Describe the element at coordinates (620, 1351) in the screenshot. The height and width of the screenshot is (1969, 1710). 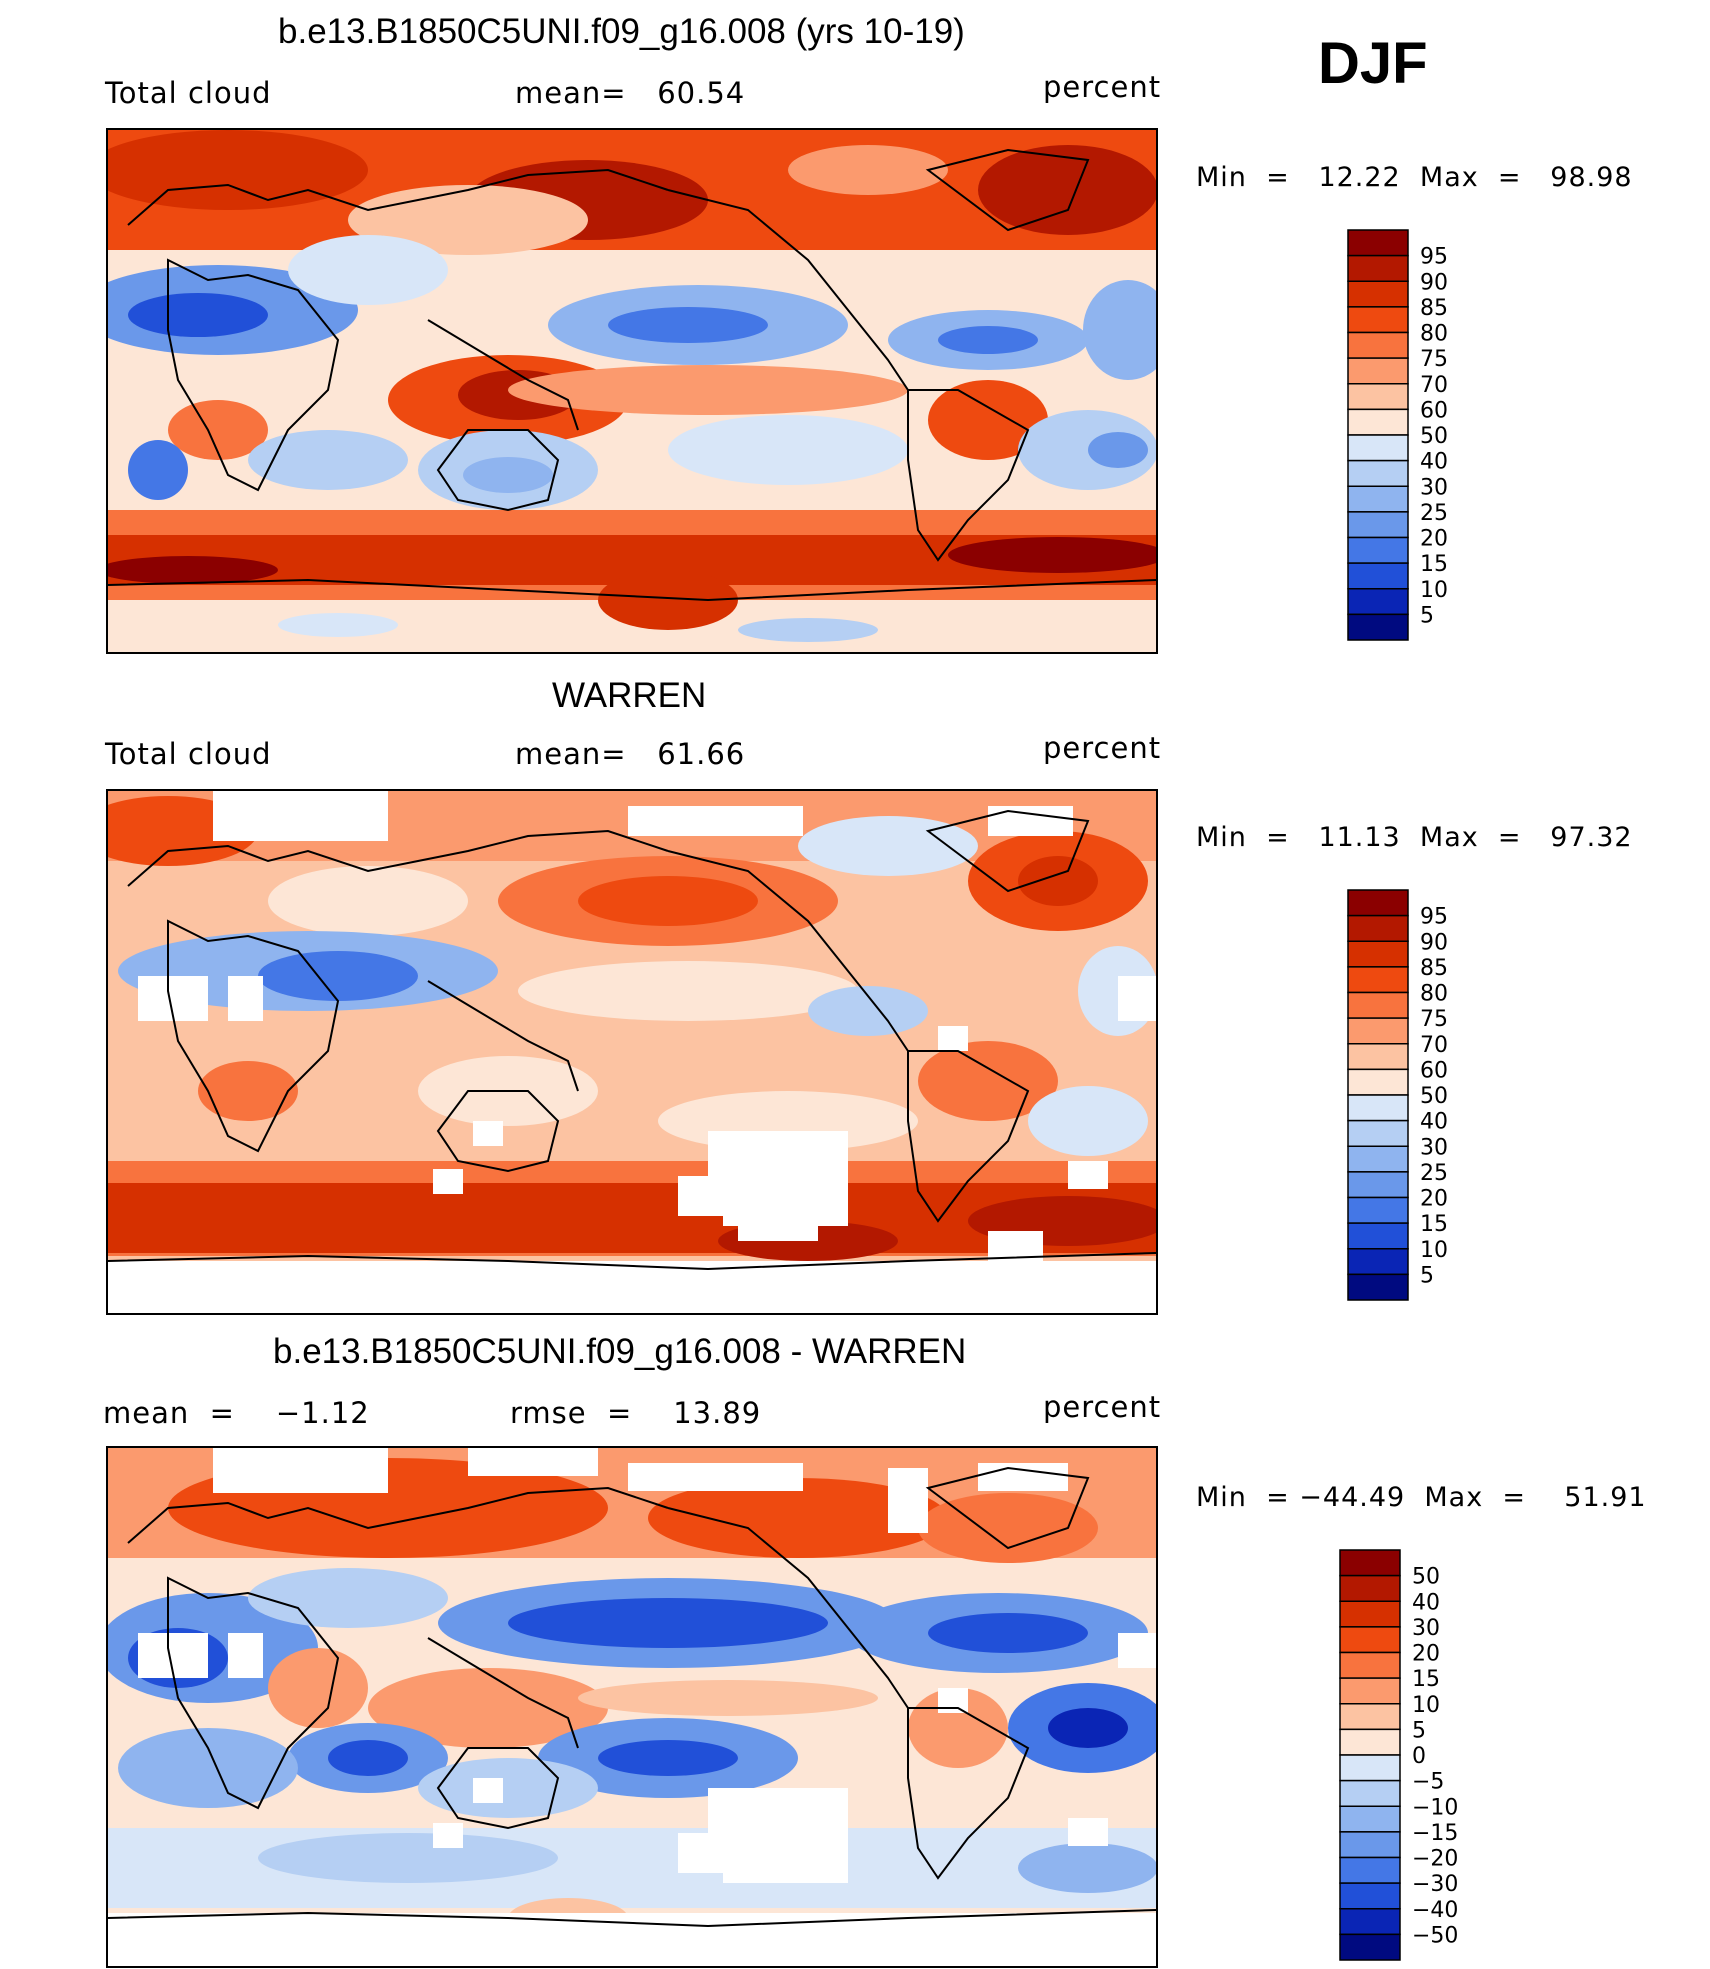
I see `panel3-title: b.e13.B1850C5UNI.f09_g16.008 - WARREN` at that location.